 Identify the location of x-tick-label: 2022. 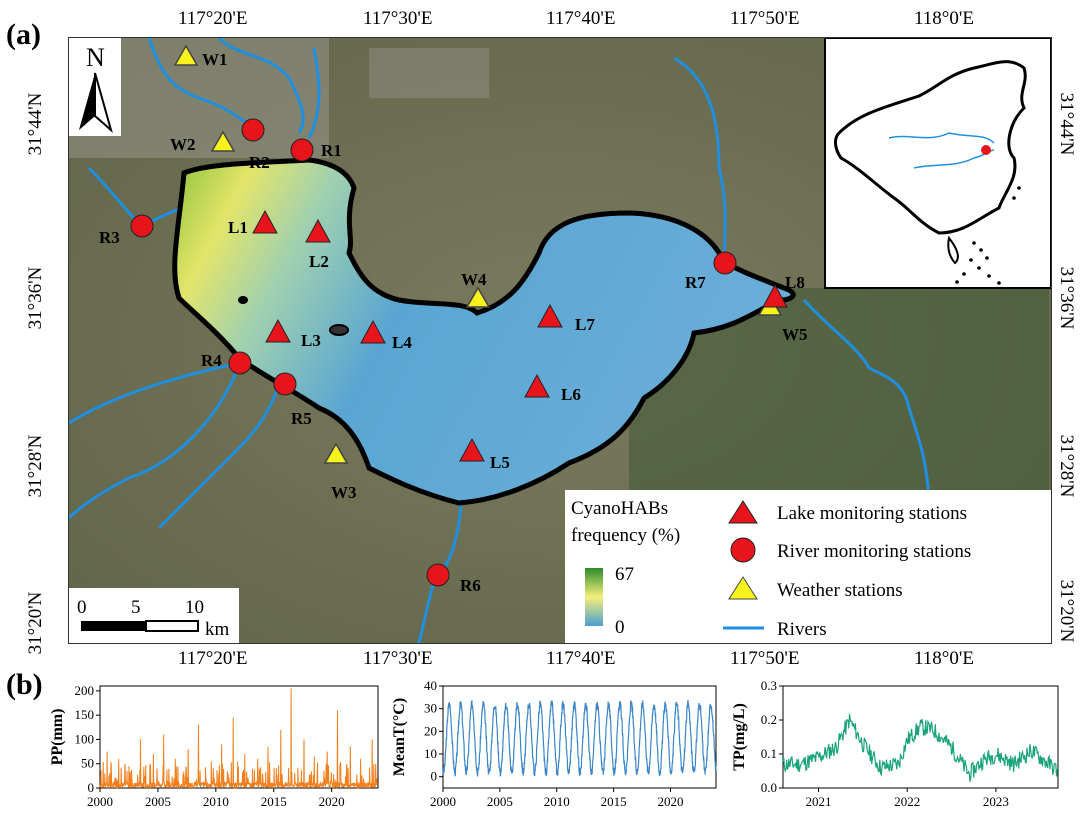
(907, 801).